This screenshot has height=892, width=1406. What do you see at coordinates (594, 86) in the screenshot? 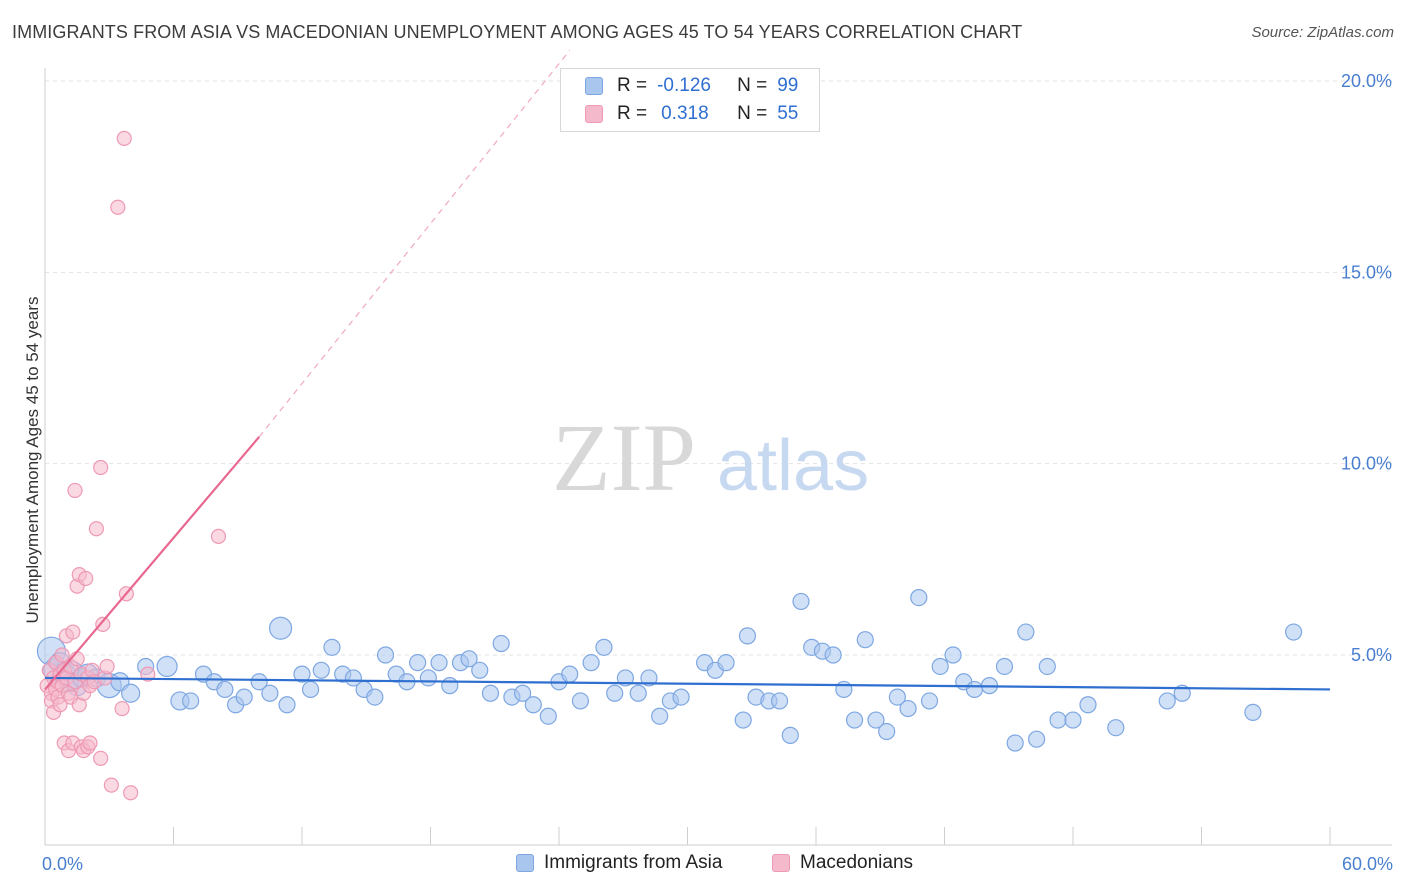
I see `legend-swatch-blue` at bounding box center [594, 86].